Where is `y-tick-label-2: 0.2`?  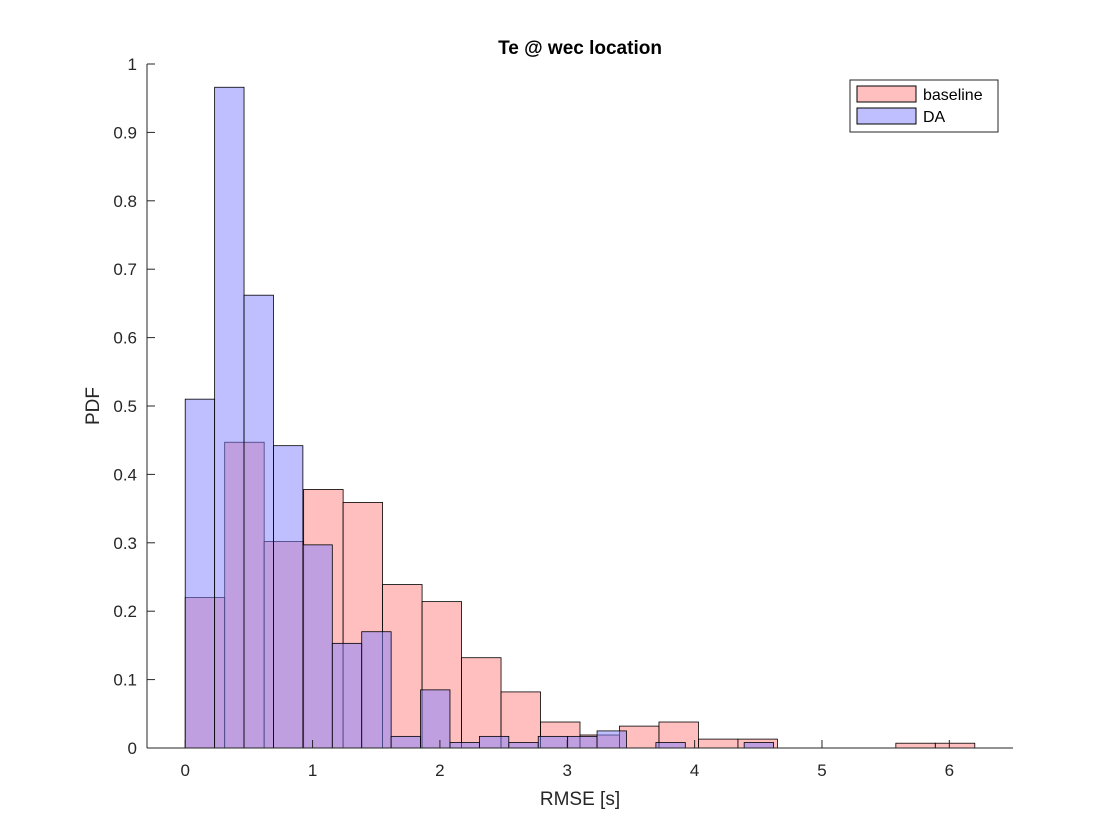
y-tick-label-2: 0.2 is located at coordinates (125, 611).